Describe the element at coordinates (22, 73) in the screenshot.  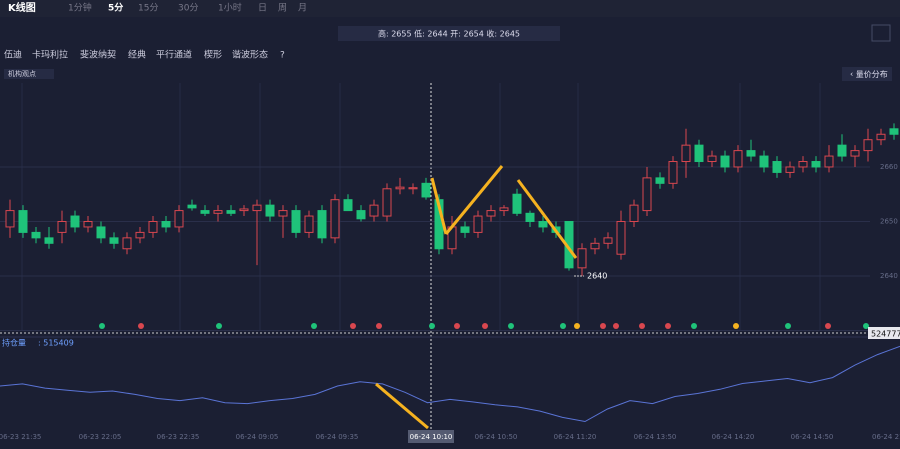
I see `badge: 机构观点` at that location.